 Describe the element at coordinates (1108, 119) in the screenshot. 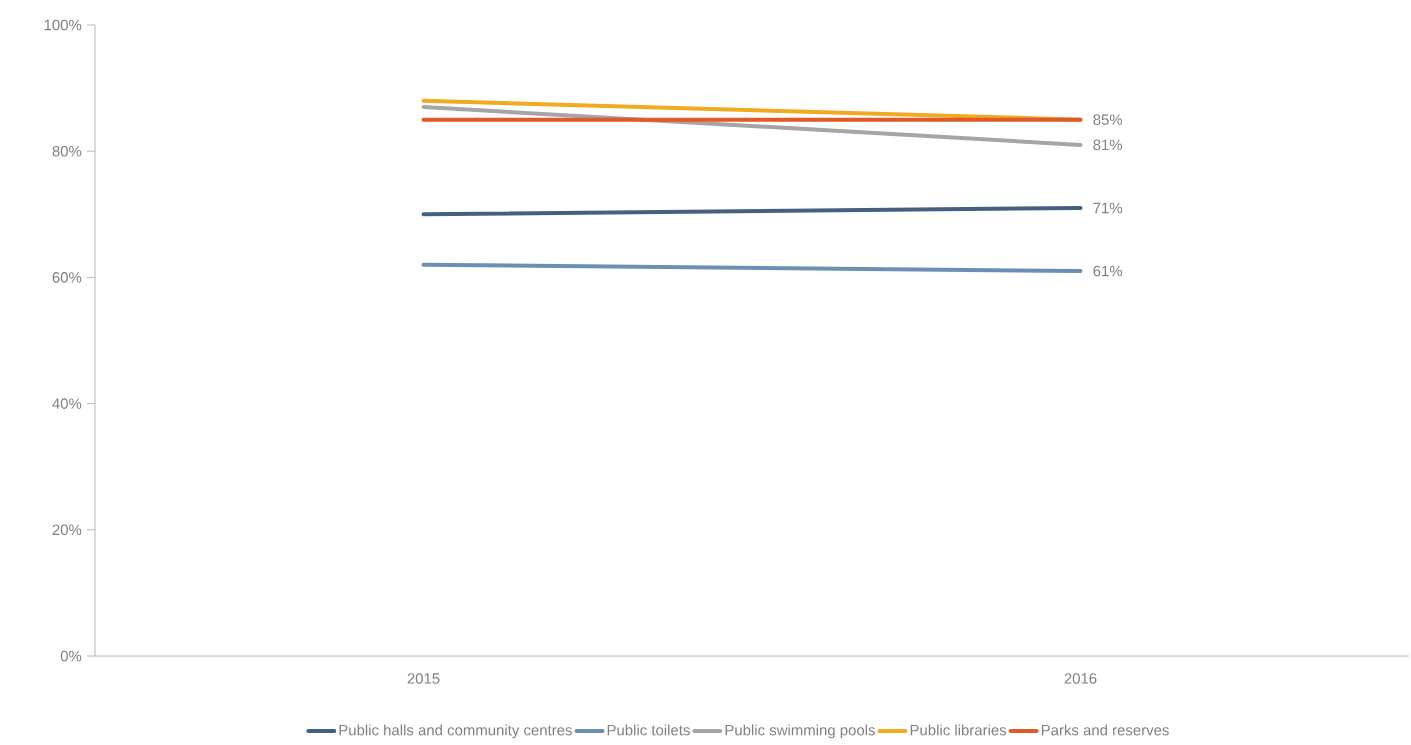

I see `data-label: 85%` at that location.